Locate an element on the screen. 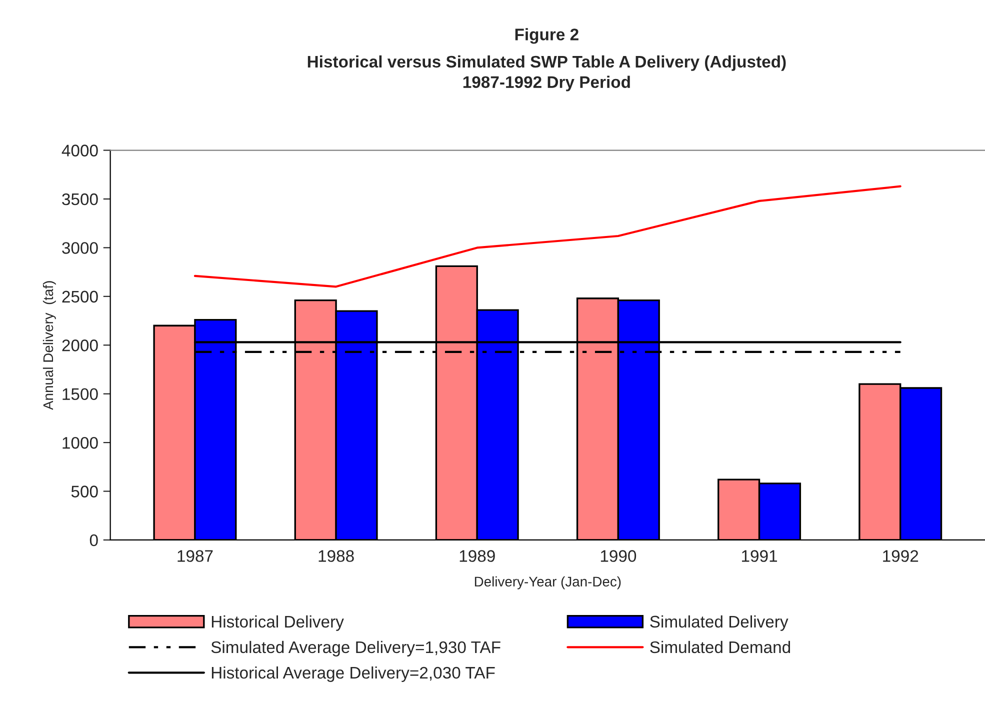 The height and width of the screenshot is (719, 985). y-tick-label: 0 is located at coordinates (94, 540).